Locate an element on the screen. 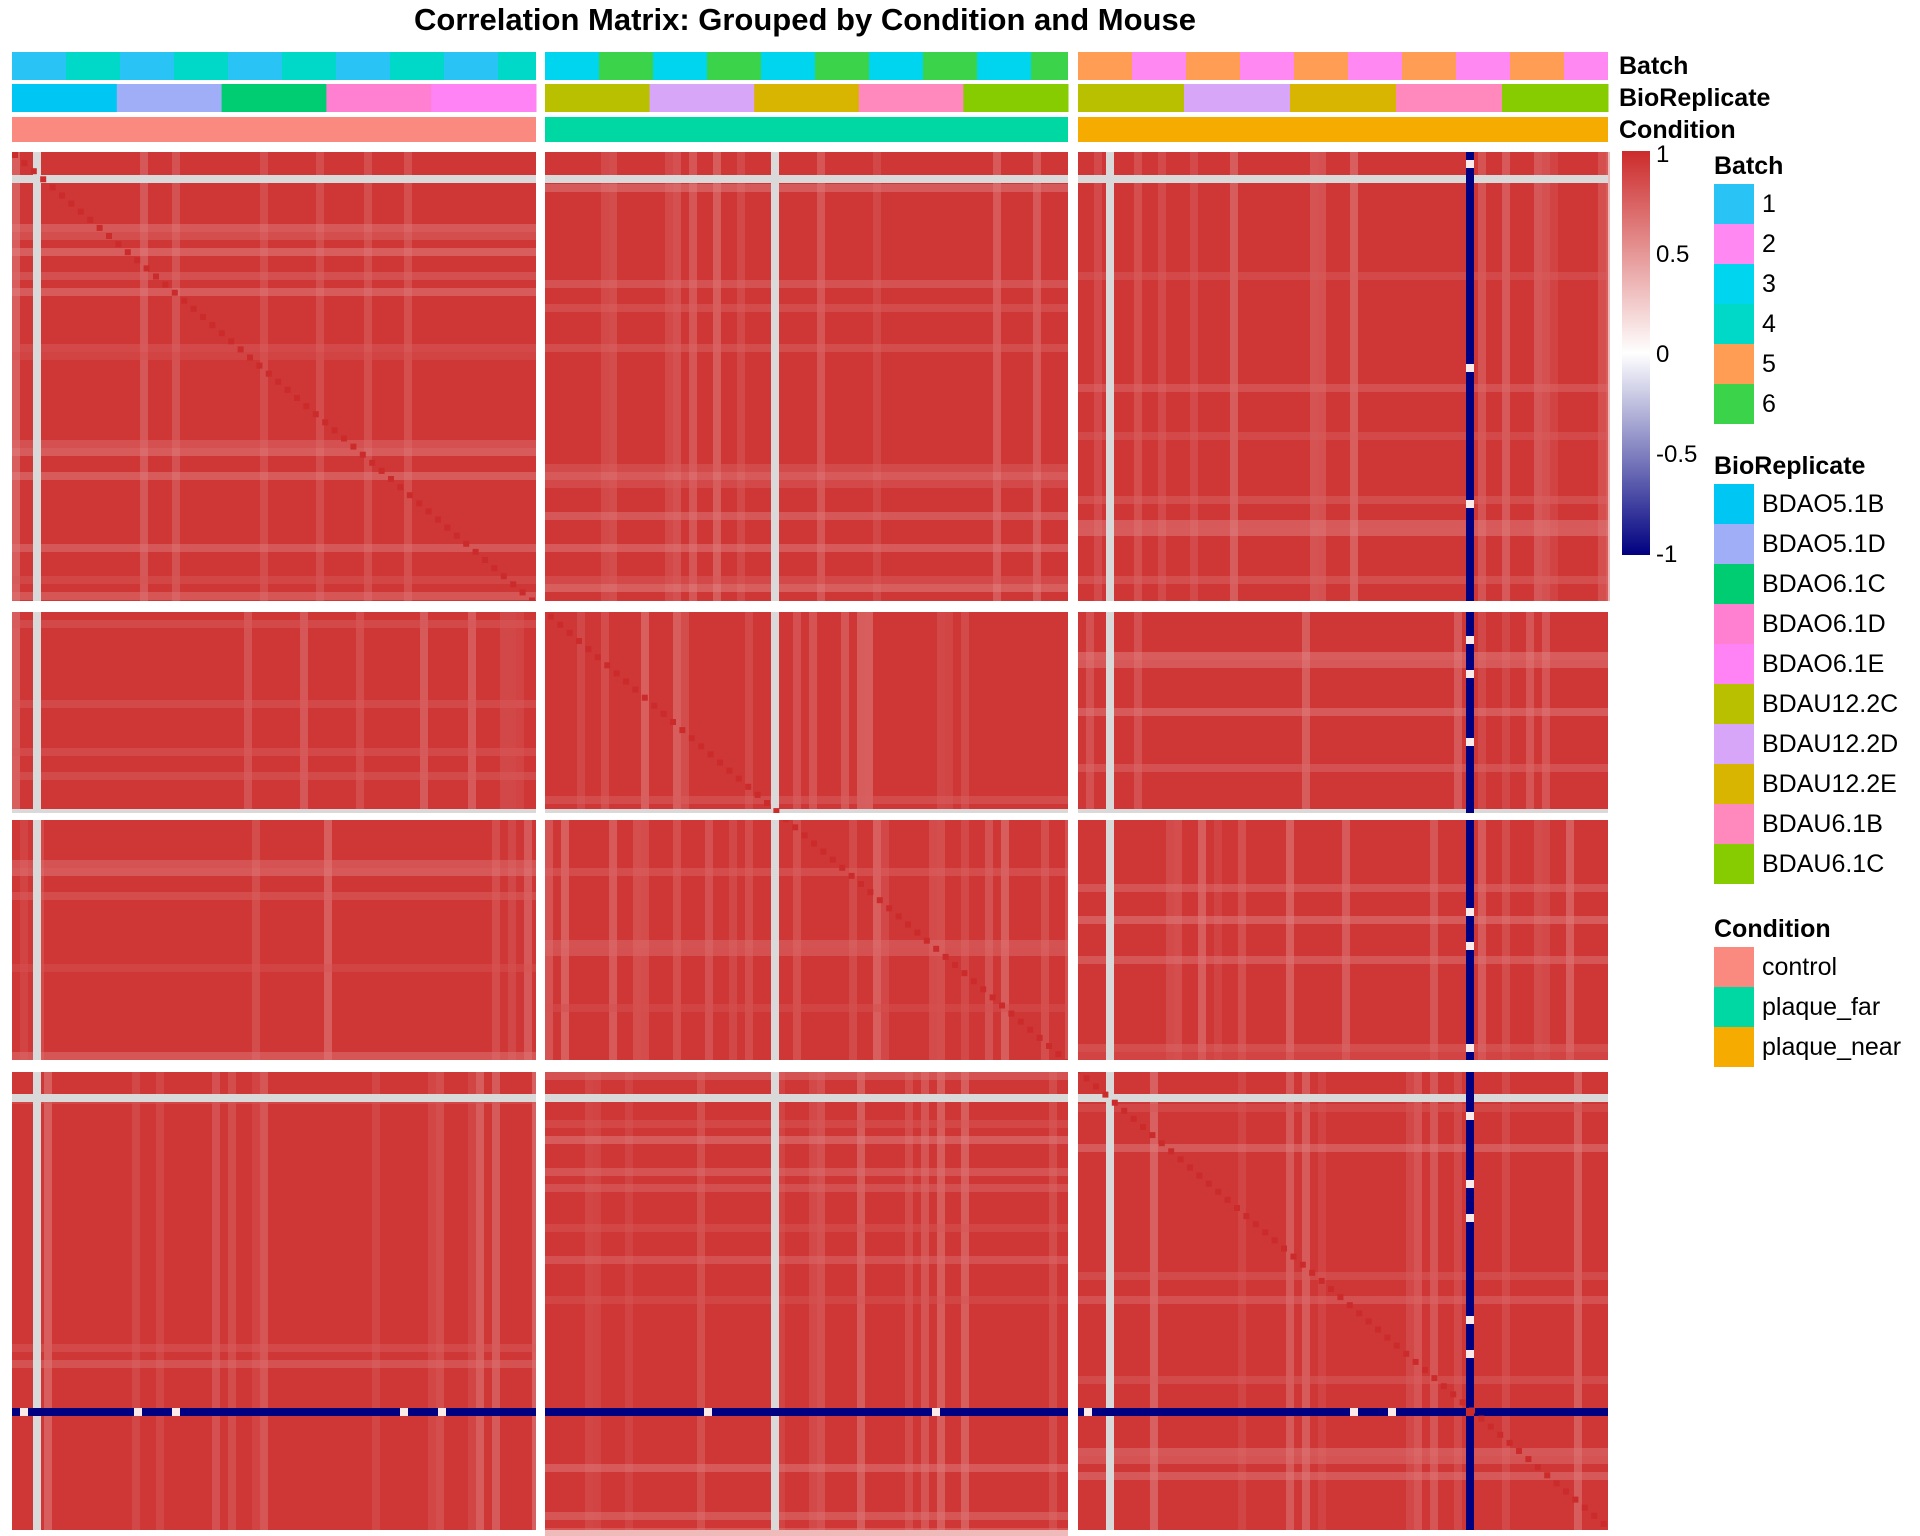 This screenshot has height=1536, width=1920. block-gap is located at coordinates (805, 1066).